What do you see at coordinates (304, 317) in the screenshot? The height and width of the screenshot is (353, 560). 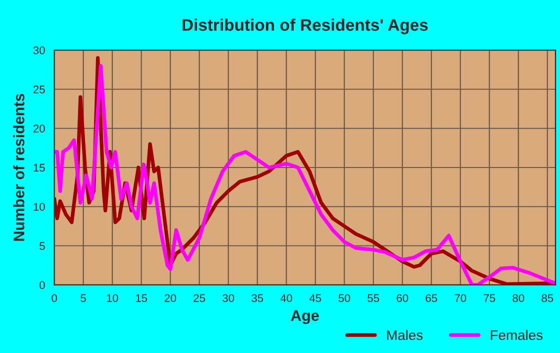 I see `x-axis-title: Age` at bounding box center [304, 317].